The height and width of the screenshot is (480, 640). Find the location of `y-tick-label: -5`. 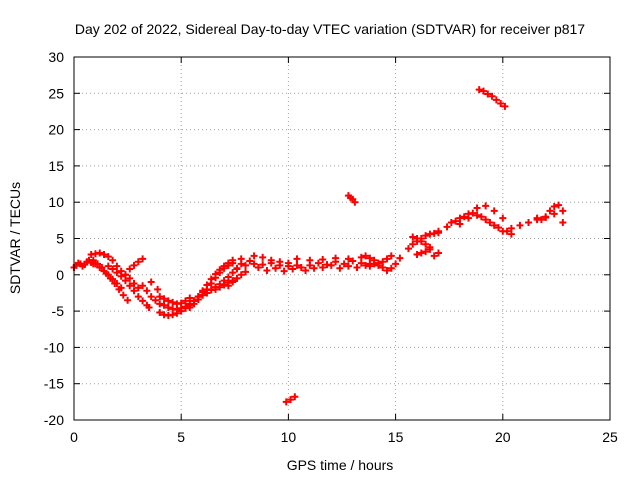

y-tick-label: -5 is located at coordinates (58, 311).